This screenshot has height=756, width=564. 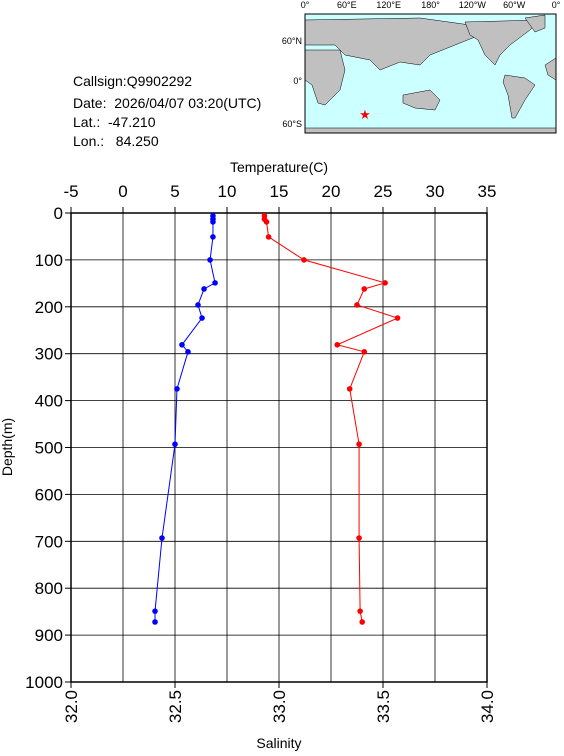 I want to click on x-tick-label: 25, so click(x=383, y=191).